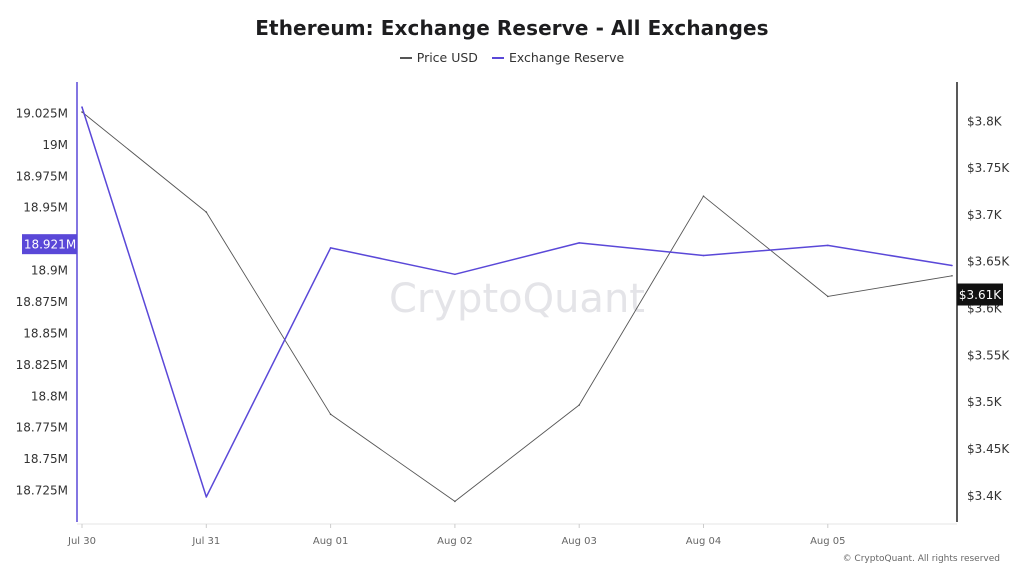  Describe the element at coordinates (49, 271) in the screenshot. I see `left-tick-label-18-9m: 18.9M` at that location.